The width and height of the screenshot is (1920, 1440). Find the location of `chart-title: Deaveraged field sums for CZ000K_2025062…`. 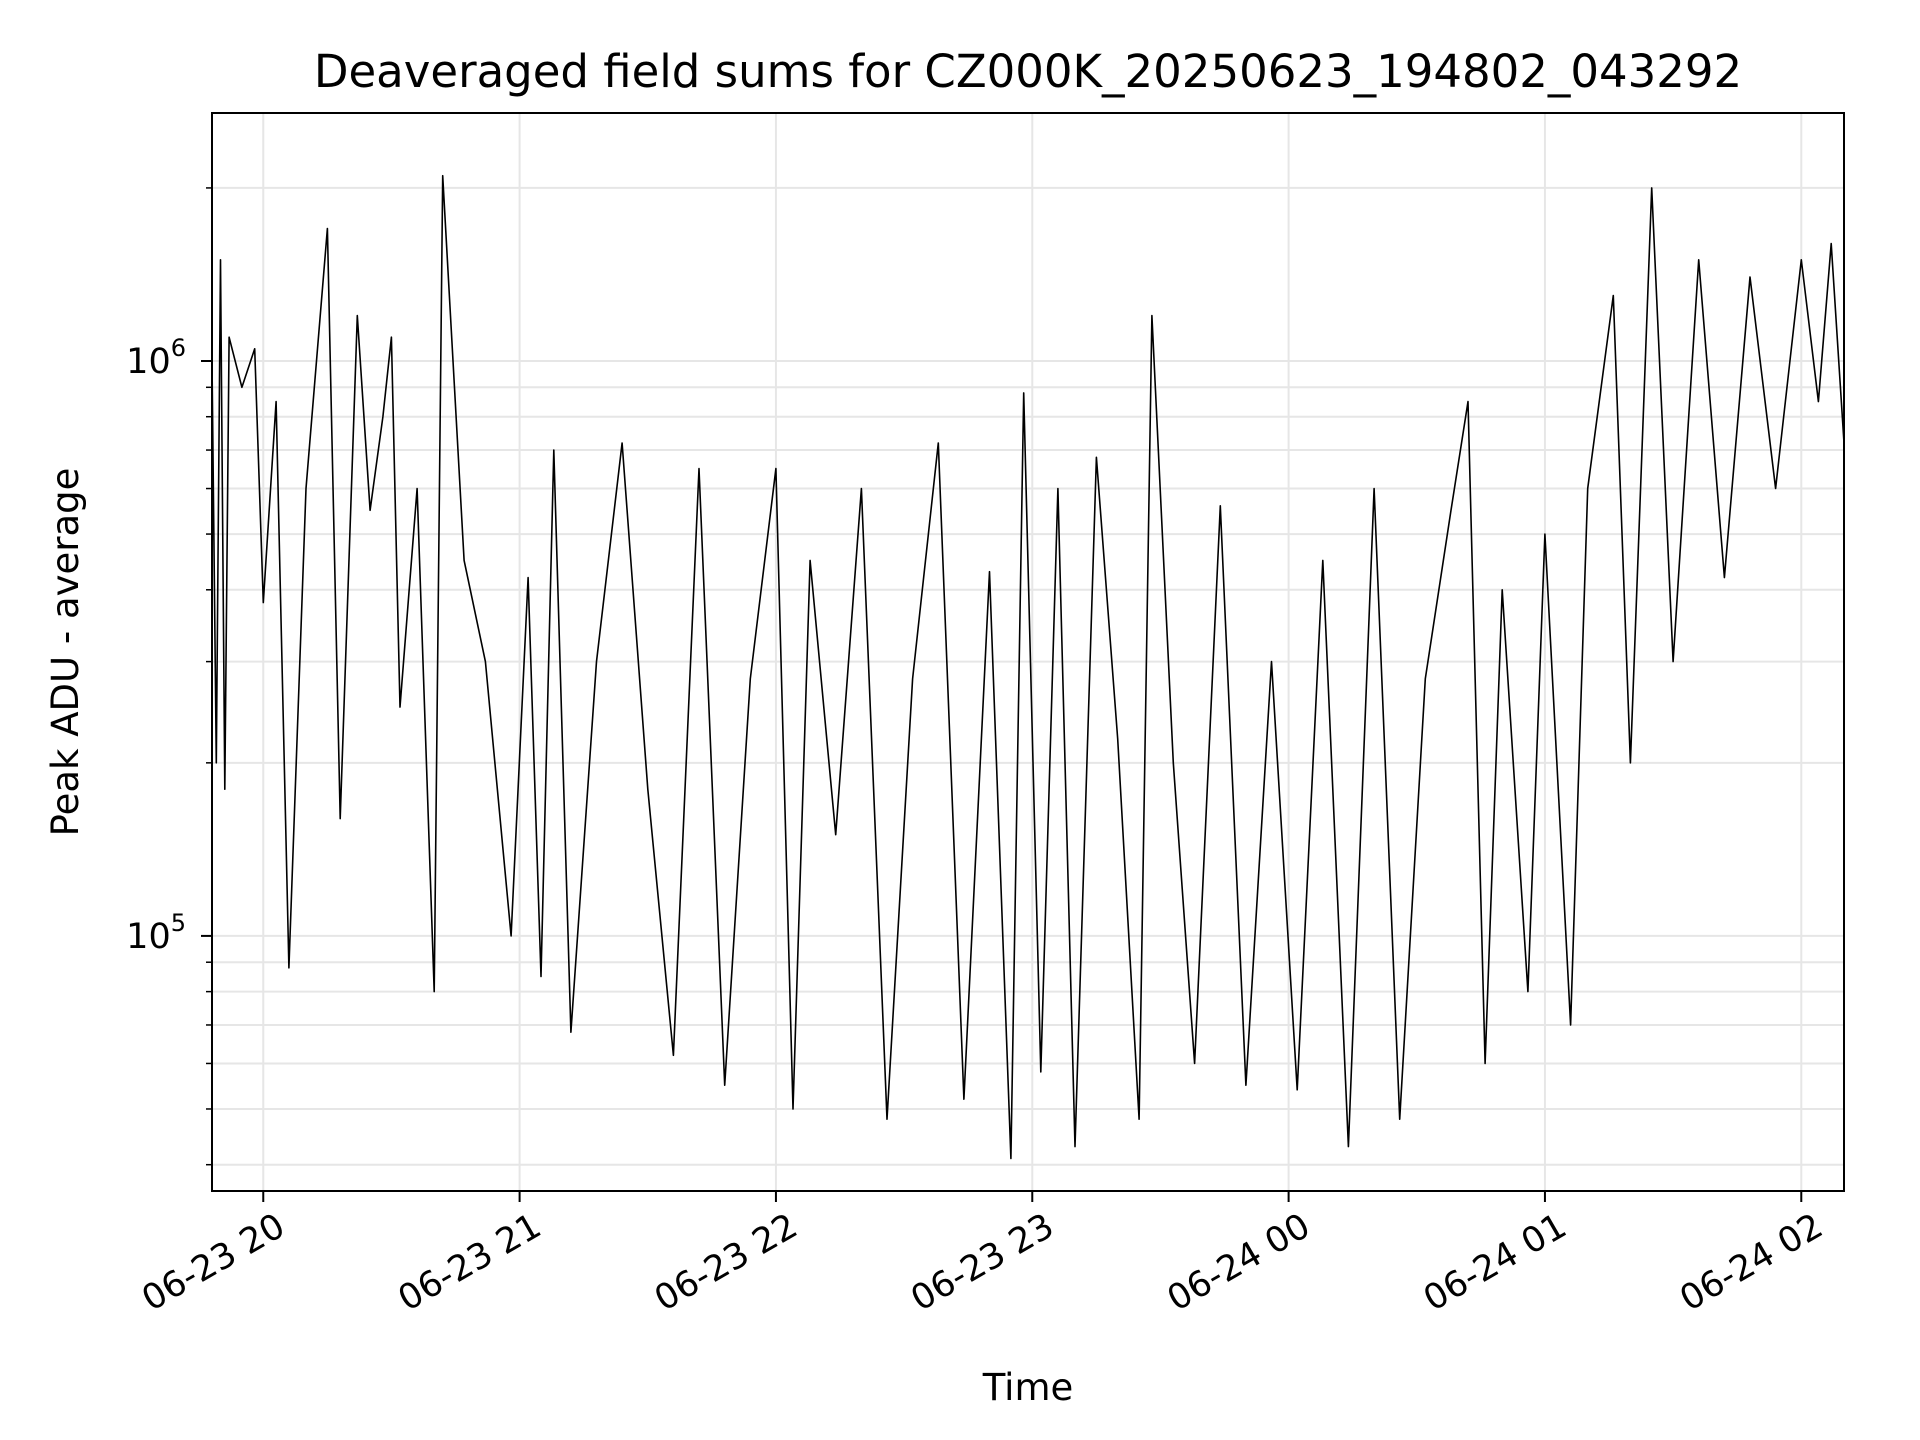

chart-title: Deaveraged field sums for CZ000K_2025062… is located at coordinates (1028, 71).